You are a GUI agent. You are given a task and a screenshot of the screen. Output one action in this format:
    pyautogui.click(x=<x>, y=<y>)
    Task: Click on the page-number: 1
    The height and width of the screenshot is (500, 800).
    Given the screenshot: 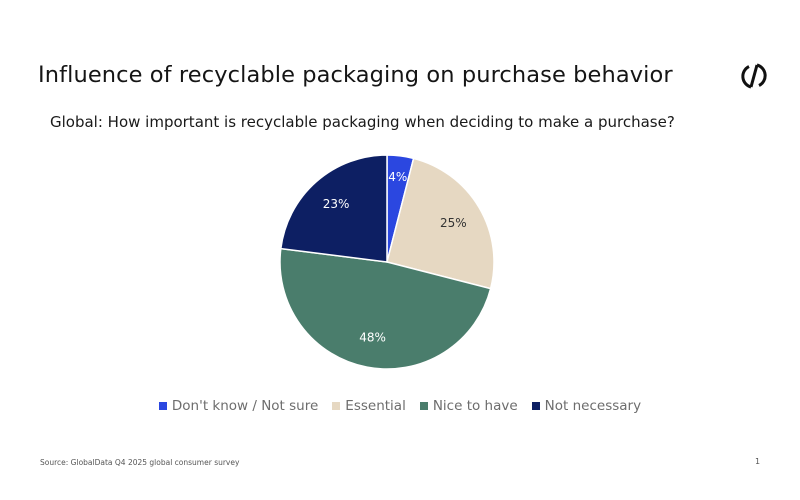 What is the action you would take?
    pyautogui.click(x=758, y=461)
    